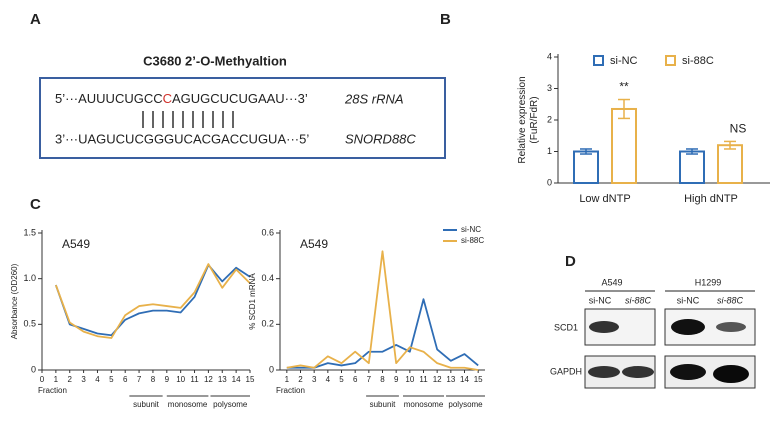 The image size is (781, 421). What do you see at coordinates (242, 118) in the screenshot?
I see `sequence-box` at bounding box center [242, 118].